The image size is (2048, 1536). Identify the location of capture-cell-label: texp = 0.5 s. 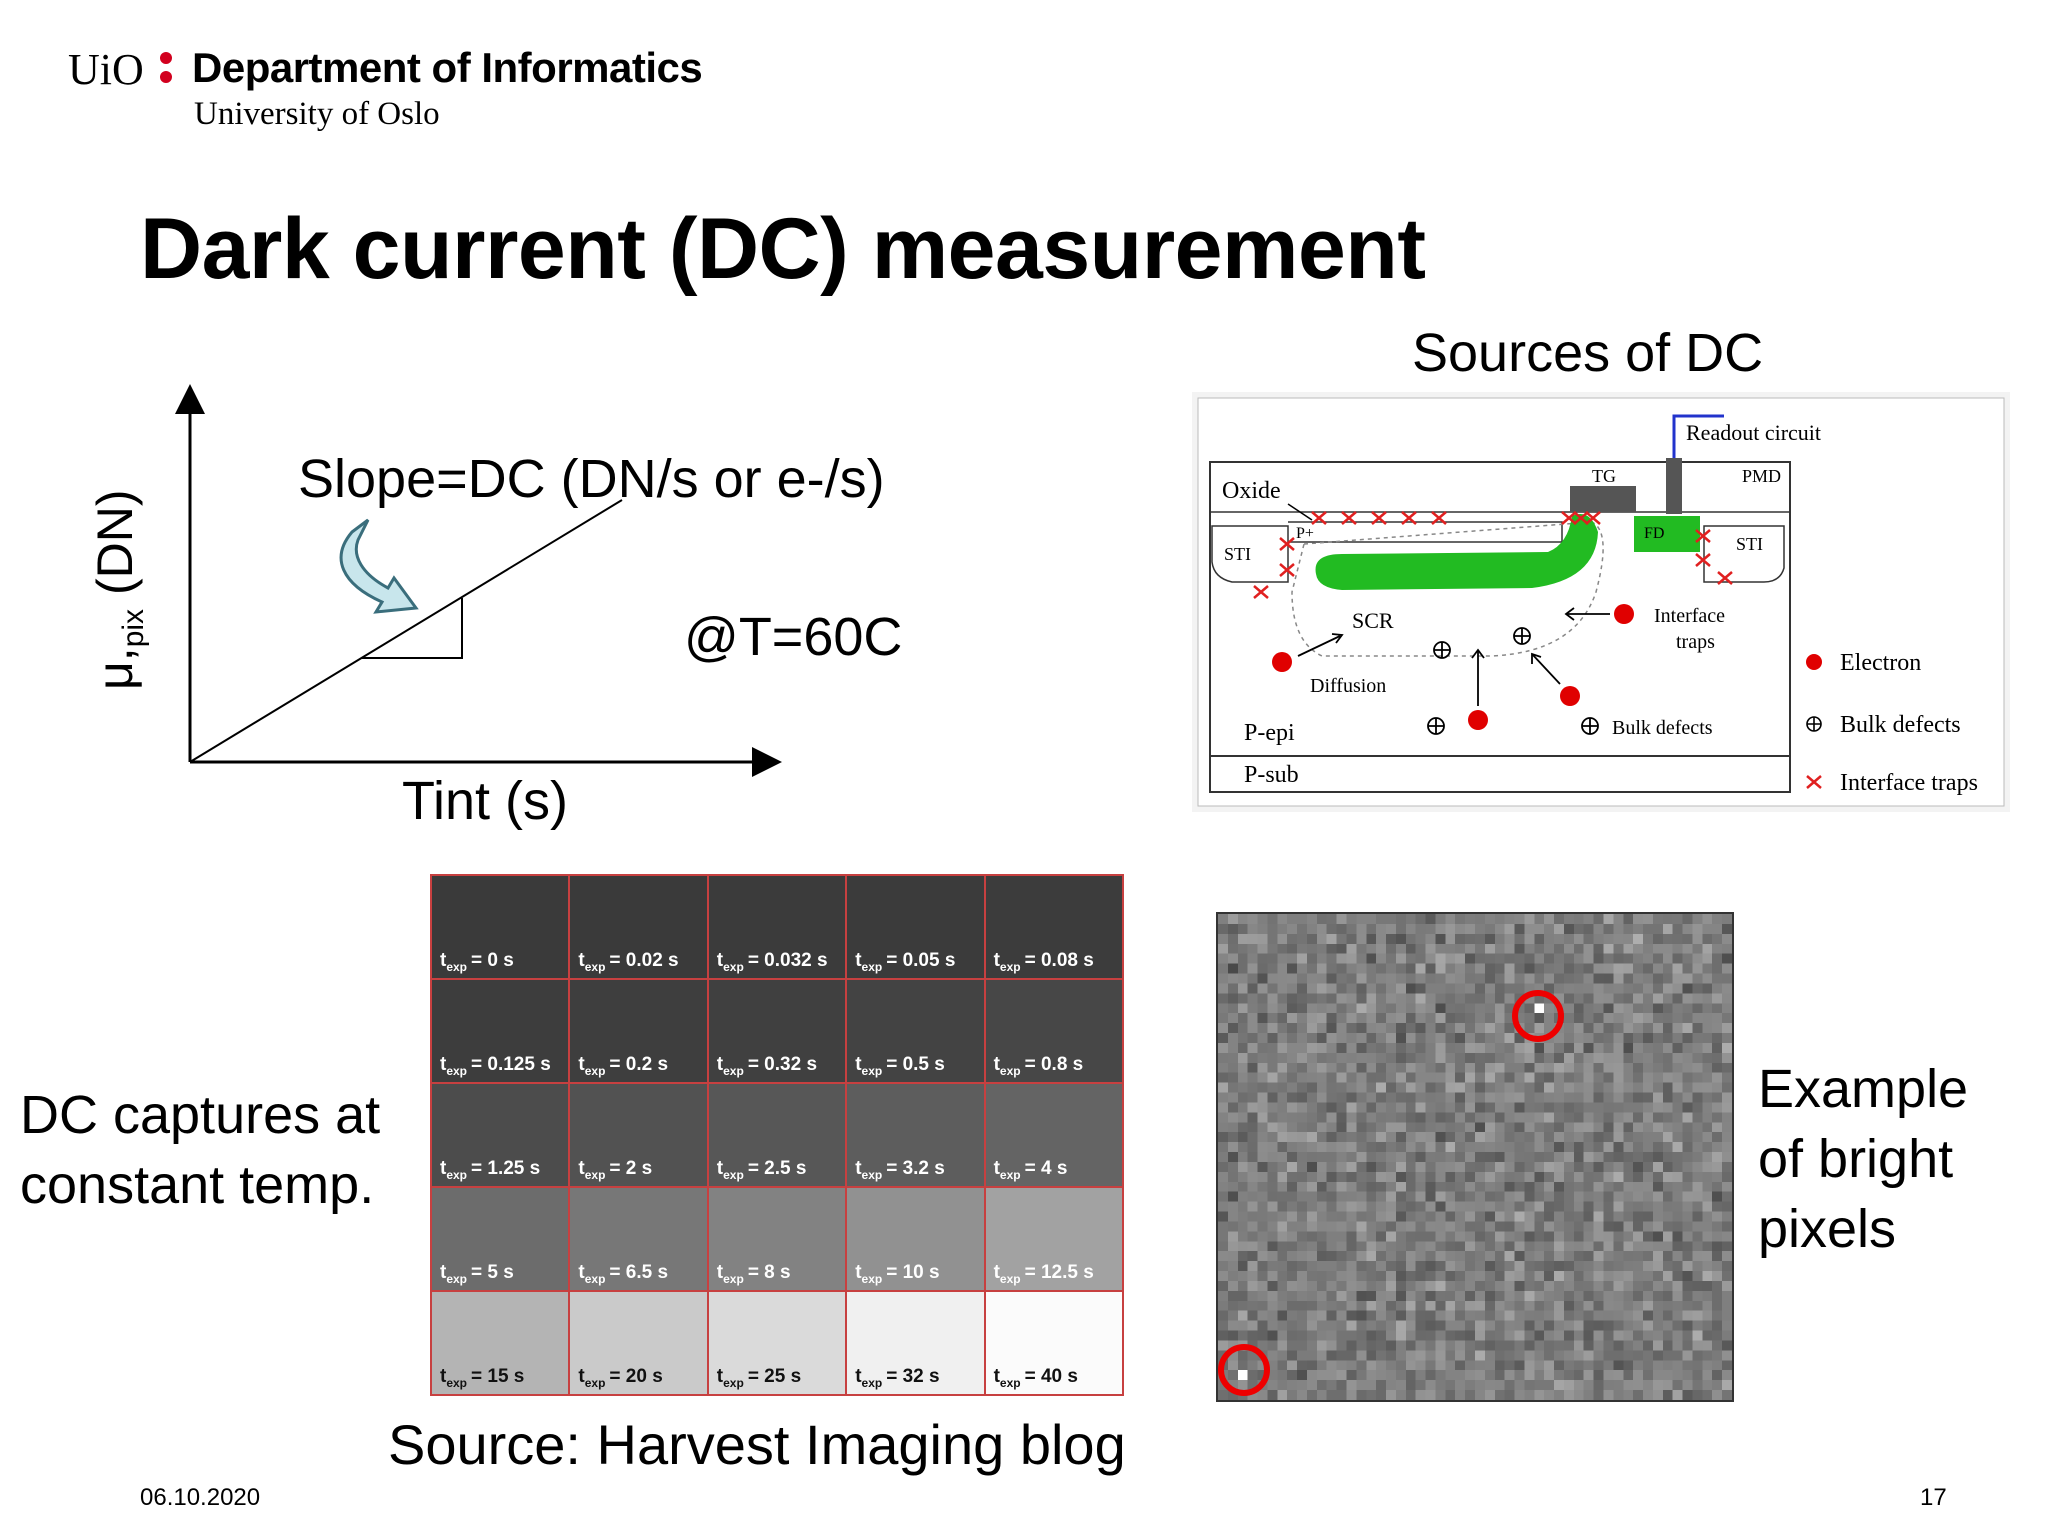
(900, 1066).